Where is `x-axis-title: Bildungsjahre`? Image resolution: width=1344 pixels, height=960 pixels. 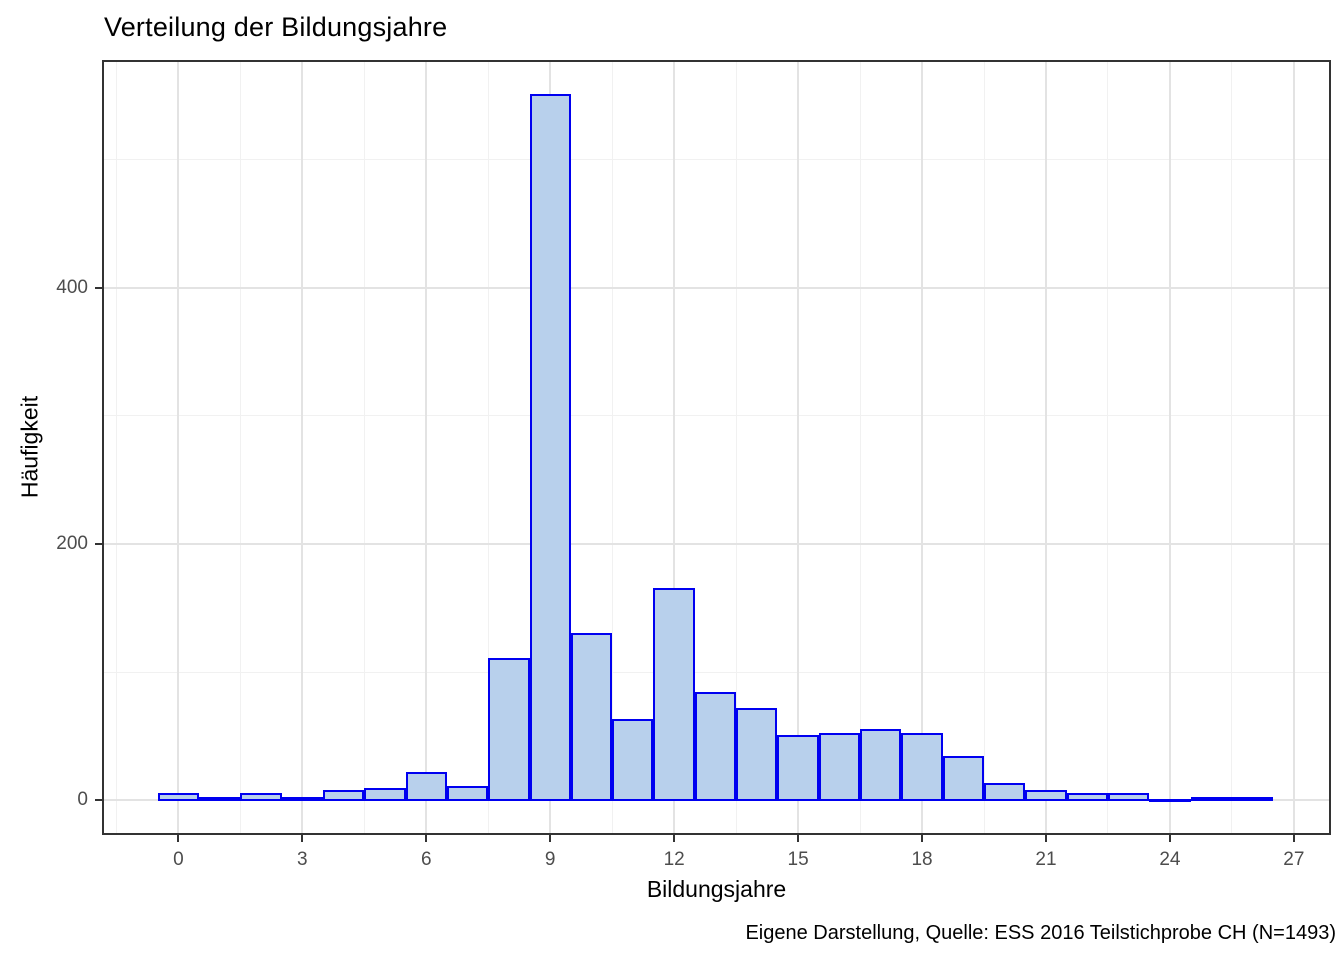
x-axis-title: Bildungsjahre is located at coordinates (716, 889).